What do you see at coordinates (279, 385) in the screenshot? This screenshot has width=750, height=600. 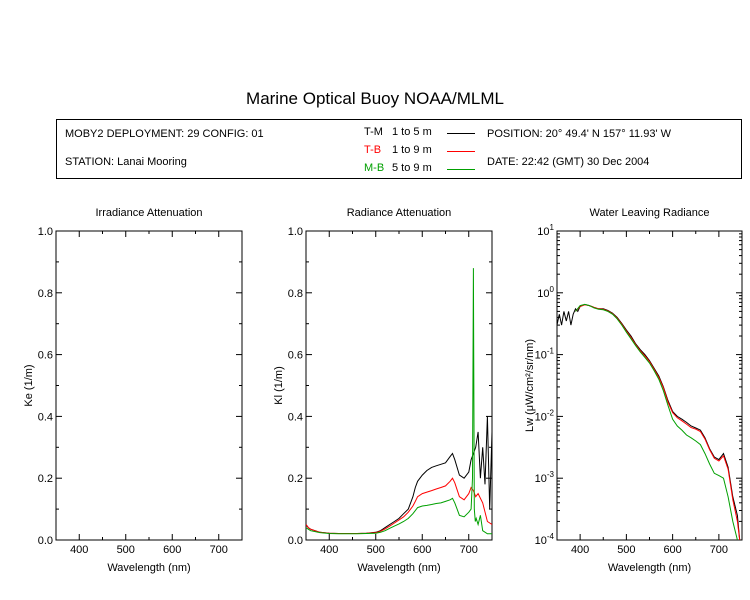 I see `y-axis-label: Kl (1/m)` at bounding box center [279, 385].